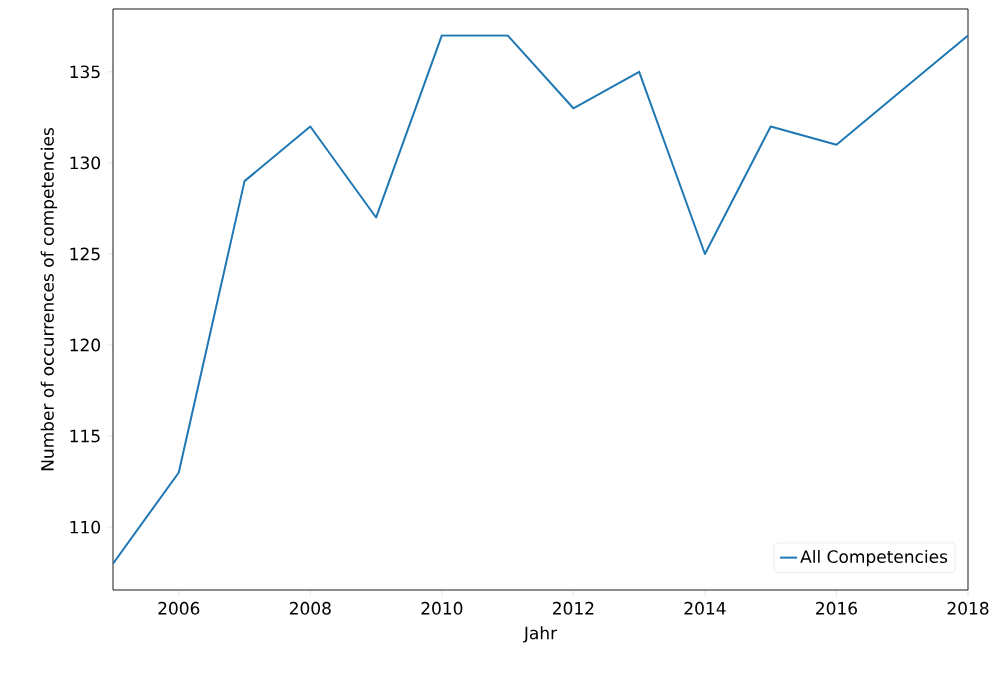  I want to click on y-tick-label: 135, so click(85, 72).